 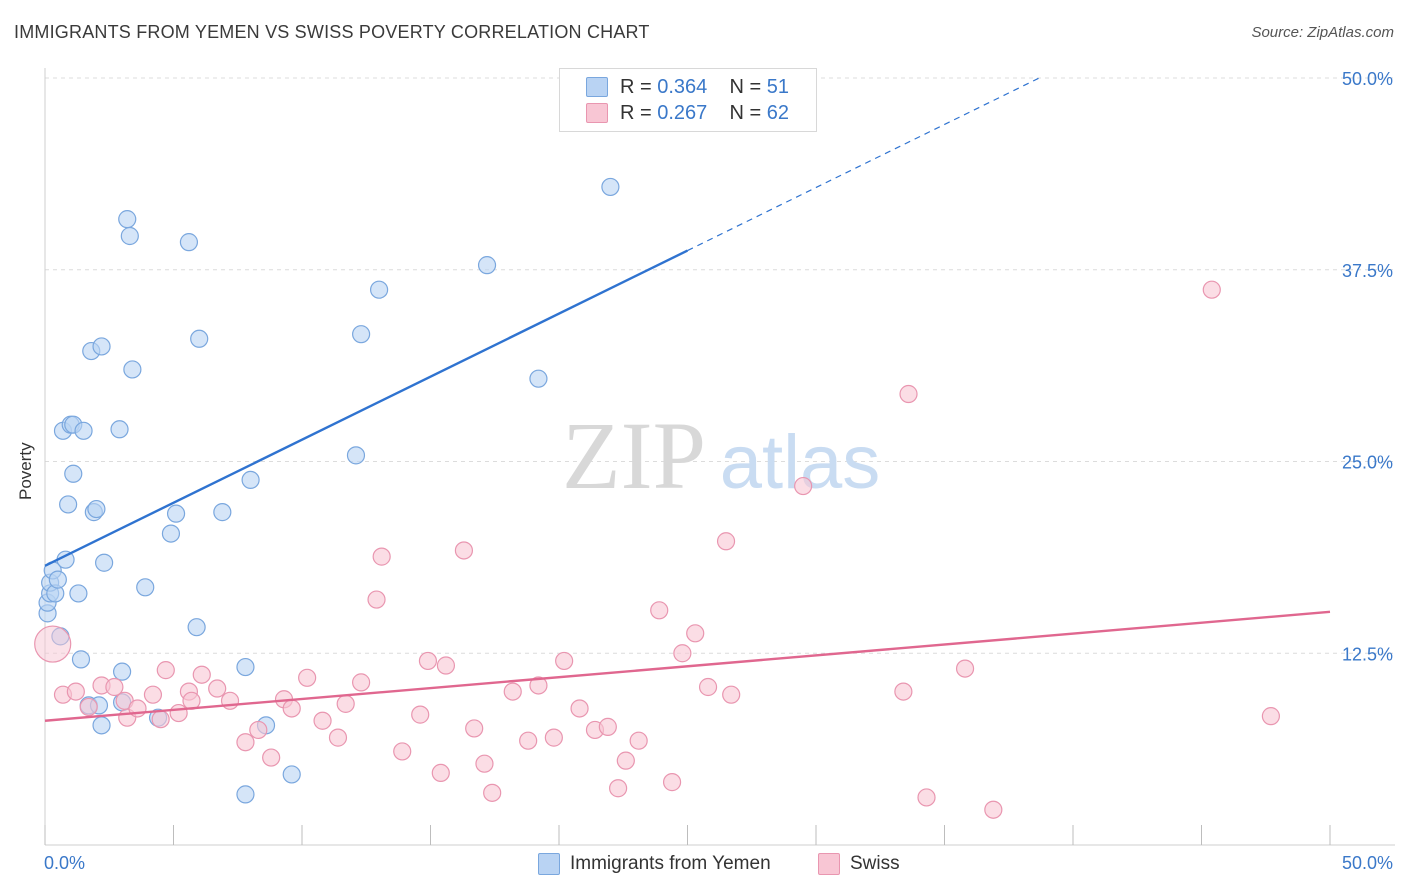 I want to click on n-label: N =, so click(x=745, y=86).